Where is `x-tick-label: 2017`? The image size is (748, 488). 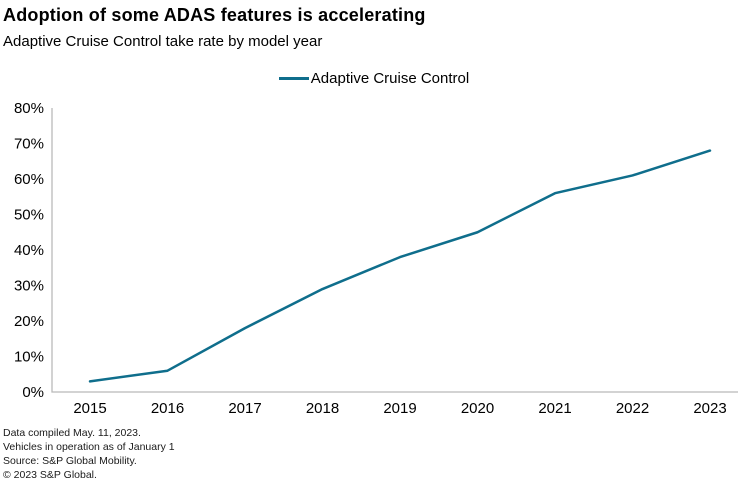 x-tick-label: 2017 is located at coordinates (244, 408).